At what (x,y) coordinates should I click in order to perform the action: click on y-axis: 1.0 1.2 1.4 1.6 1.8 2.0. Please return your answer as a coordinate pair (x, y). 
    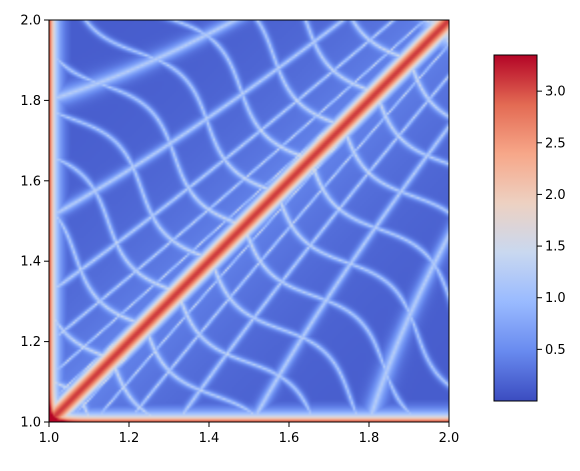
    Looking at the image, I should click on (34, 222).